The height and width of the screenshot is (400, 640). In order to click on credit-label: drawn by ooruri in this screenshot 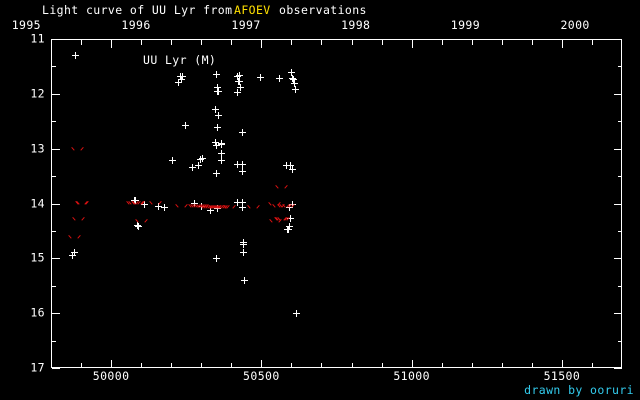, I will do `click(579, 390)`.